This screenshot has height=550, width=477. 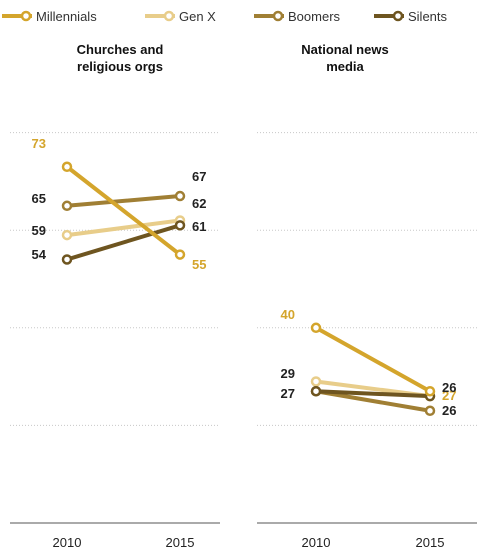 I want to click on data-label-gen-x-2010: 59, so click(x=39, y=230).